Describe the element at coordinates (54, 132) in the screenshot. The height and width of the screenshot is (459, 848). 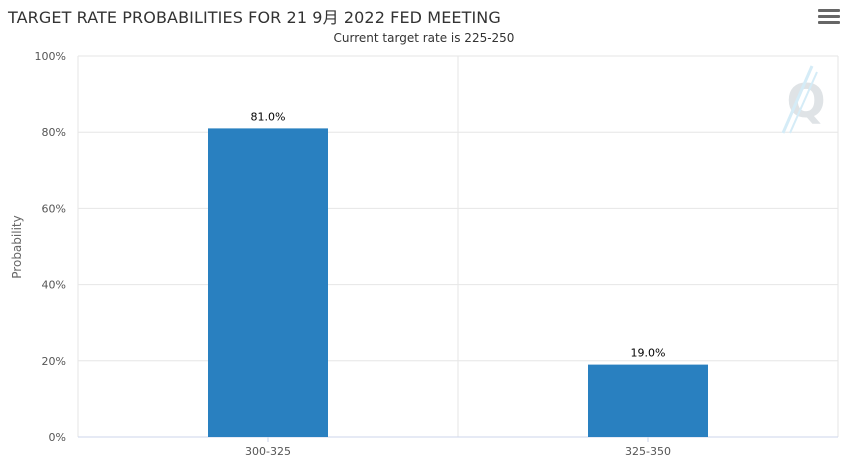
I see `y-tick-label: 80%` at that location.